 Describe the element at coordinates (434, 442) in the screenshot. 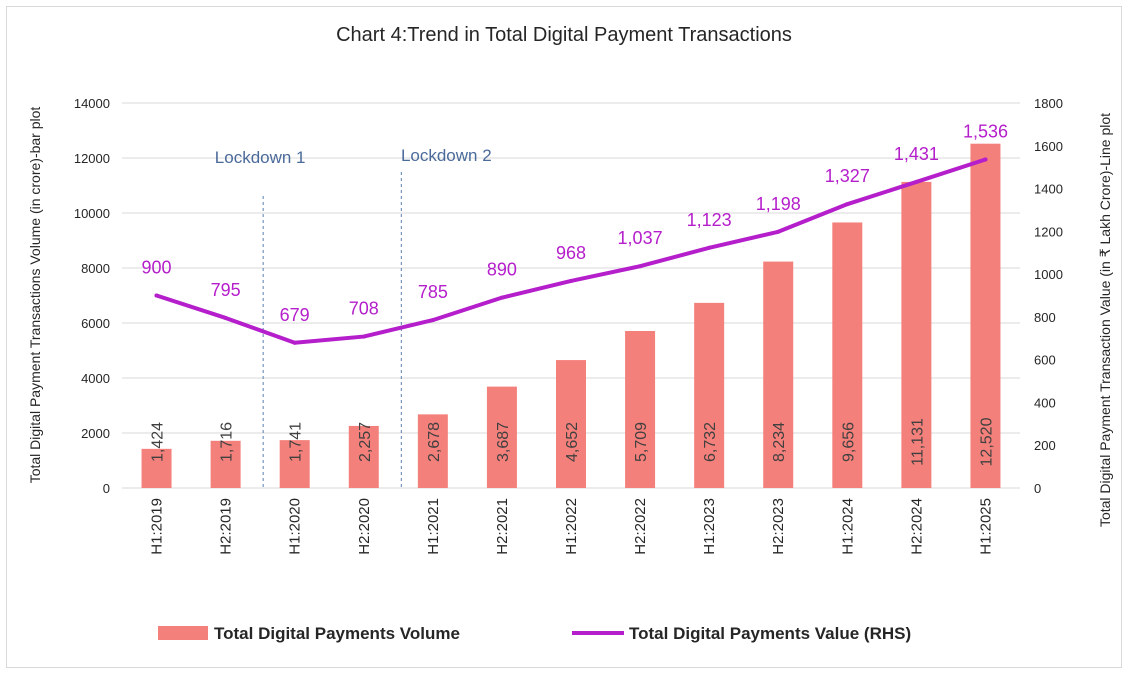

I see `bar-data-label: 2,678` at that location.